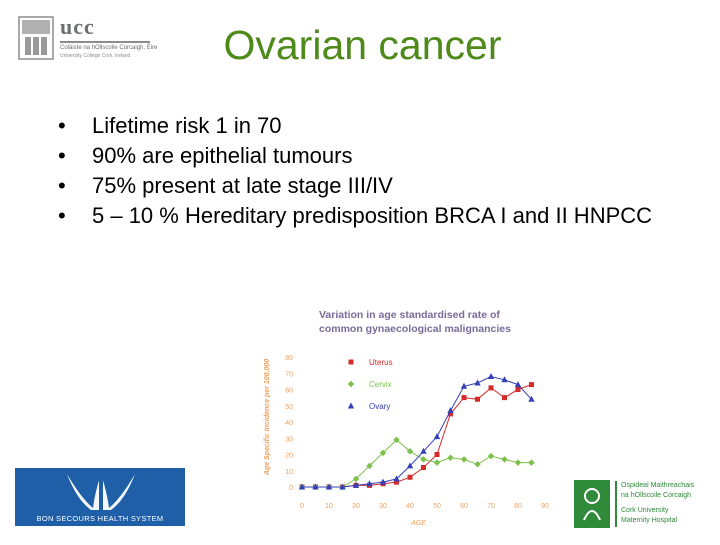  Describe the element at coordinates (187, 125) in the screenshot. I see `bullet-text: Lifetime risk 1 in 70` at that location.